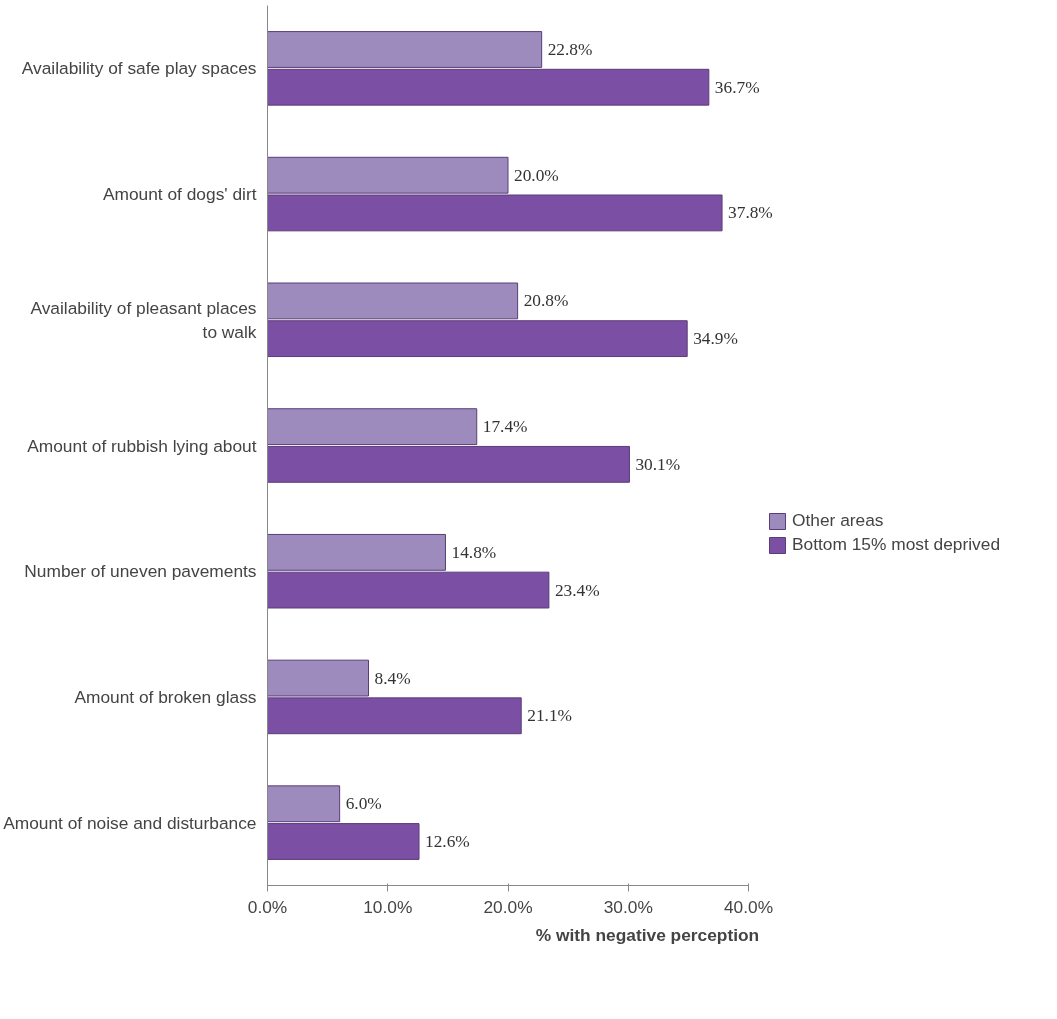 The image size is (1057, 1019). What do you see at coordinates (577, 590) in the screenshot?
I see `data-label: 23.4%` at bounding box center [577, 590].